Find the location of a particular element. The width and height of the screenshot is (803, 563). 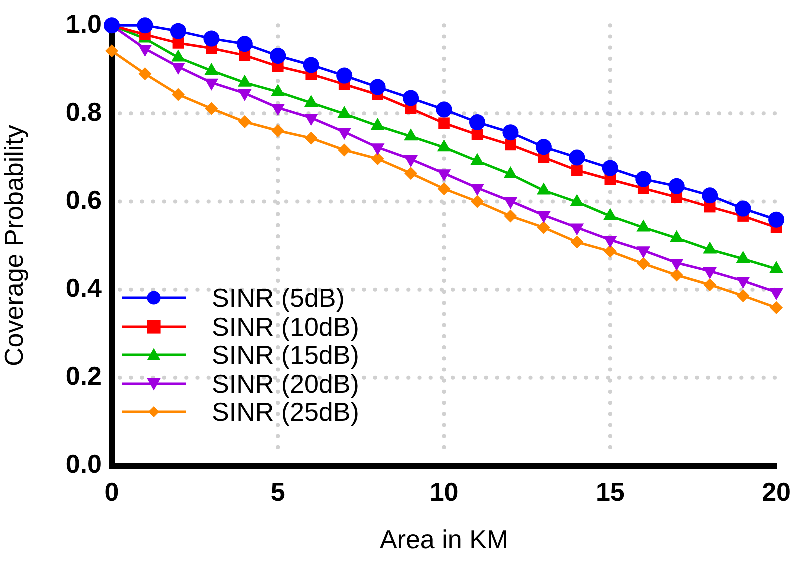

legend-label: SINR (5dB) is located at coordinates (278, 298).